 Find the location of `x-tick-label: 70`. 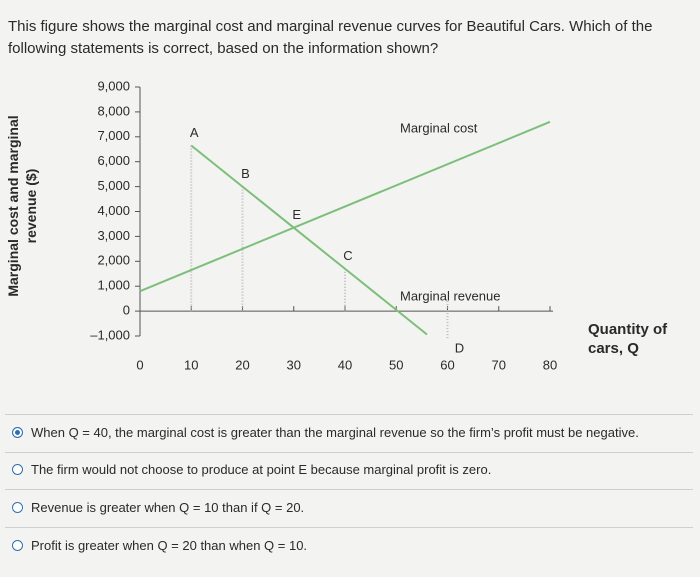

x-tick-label: 70 is located at coordinates (499, 364).